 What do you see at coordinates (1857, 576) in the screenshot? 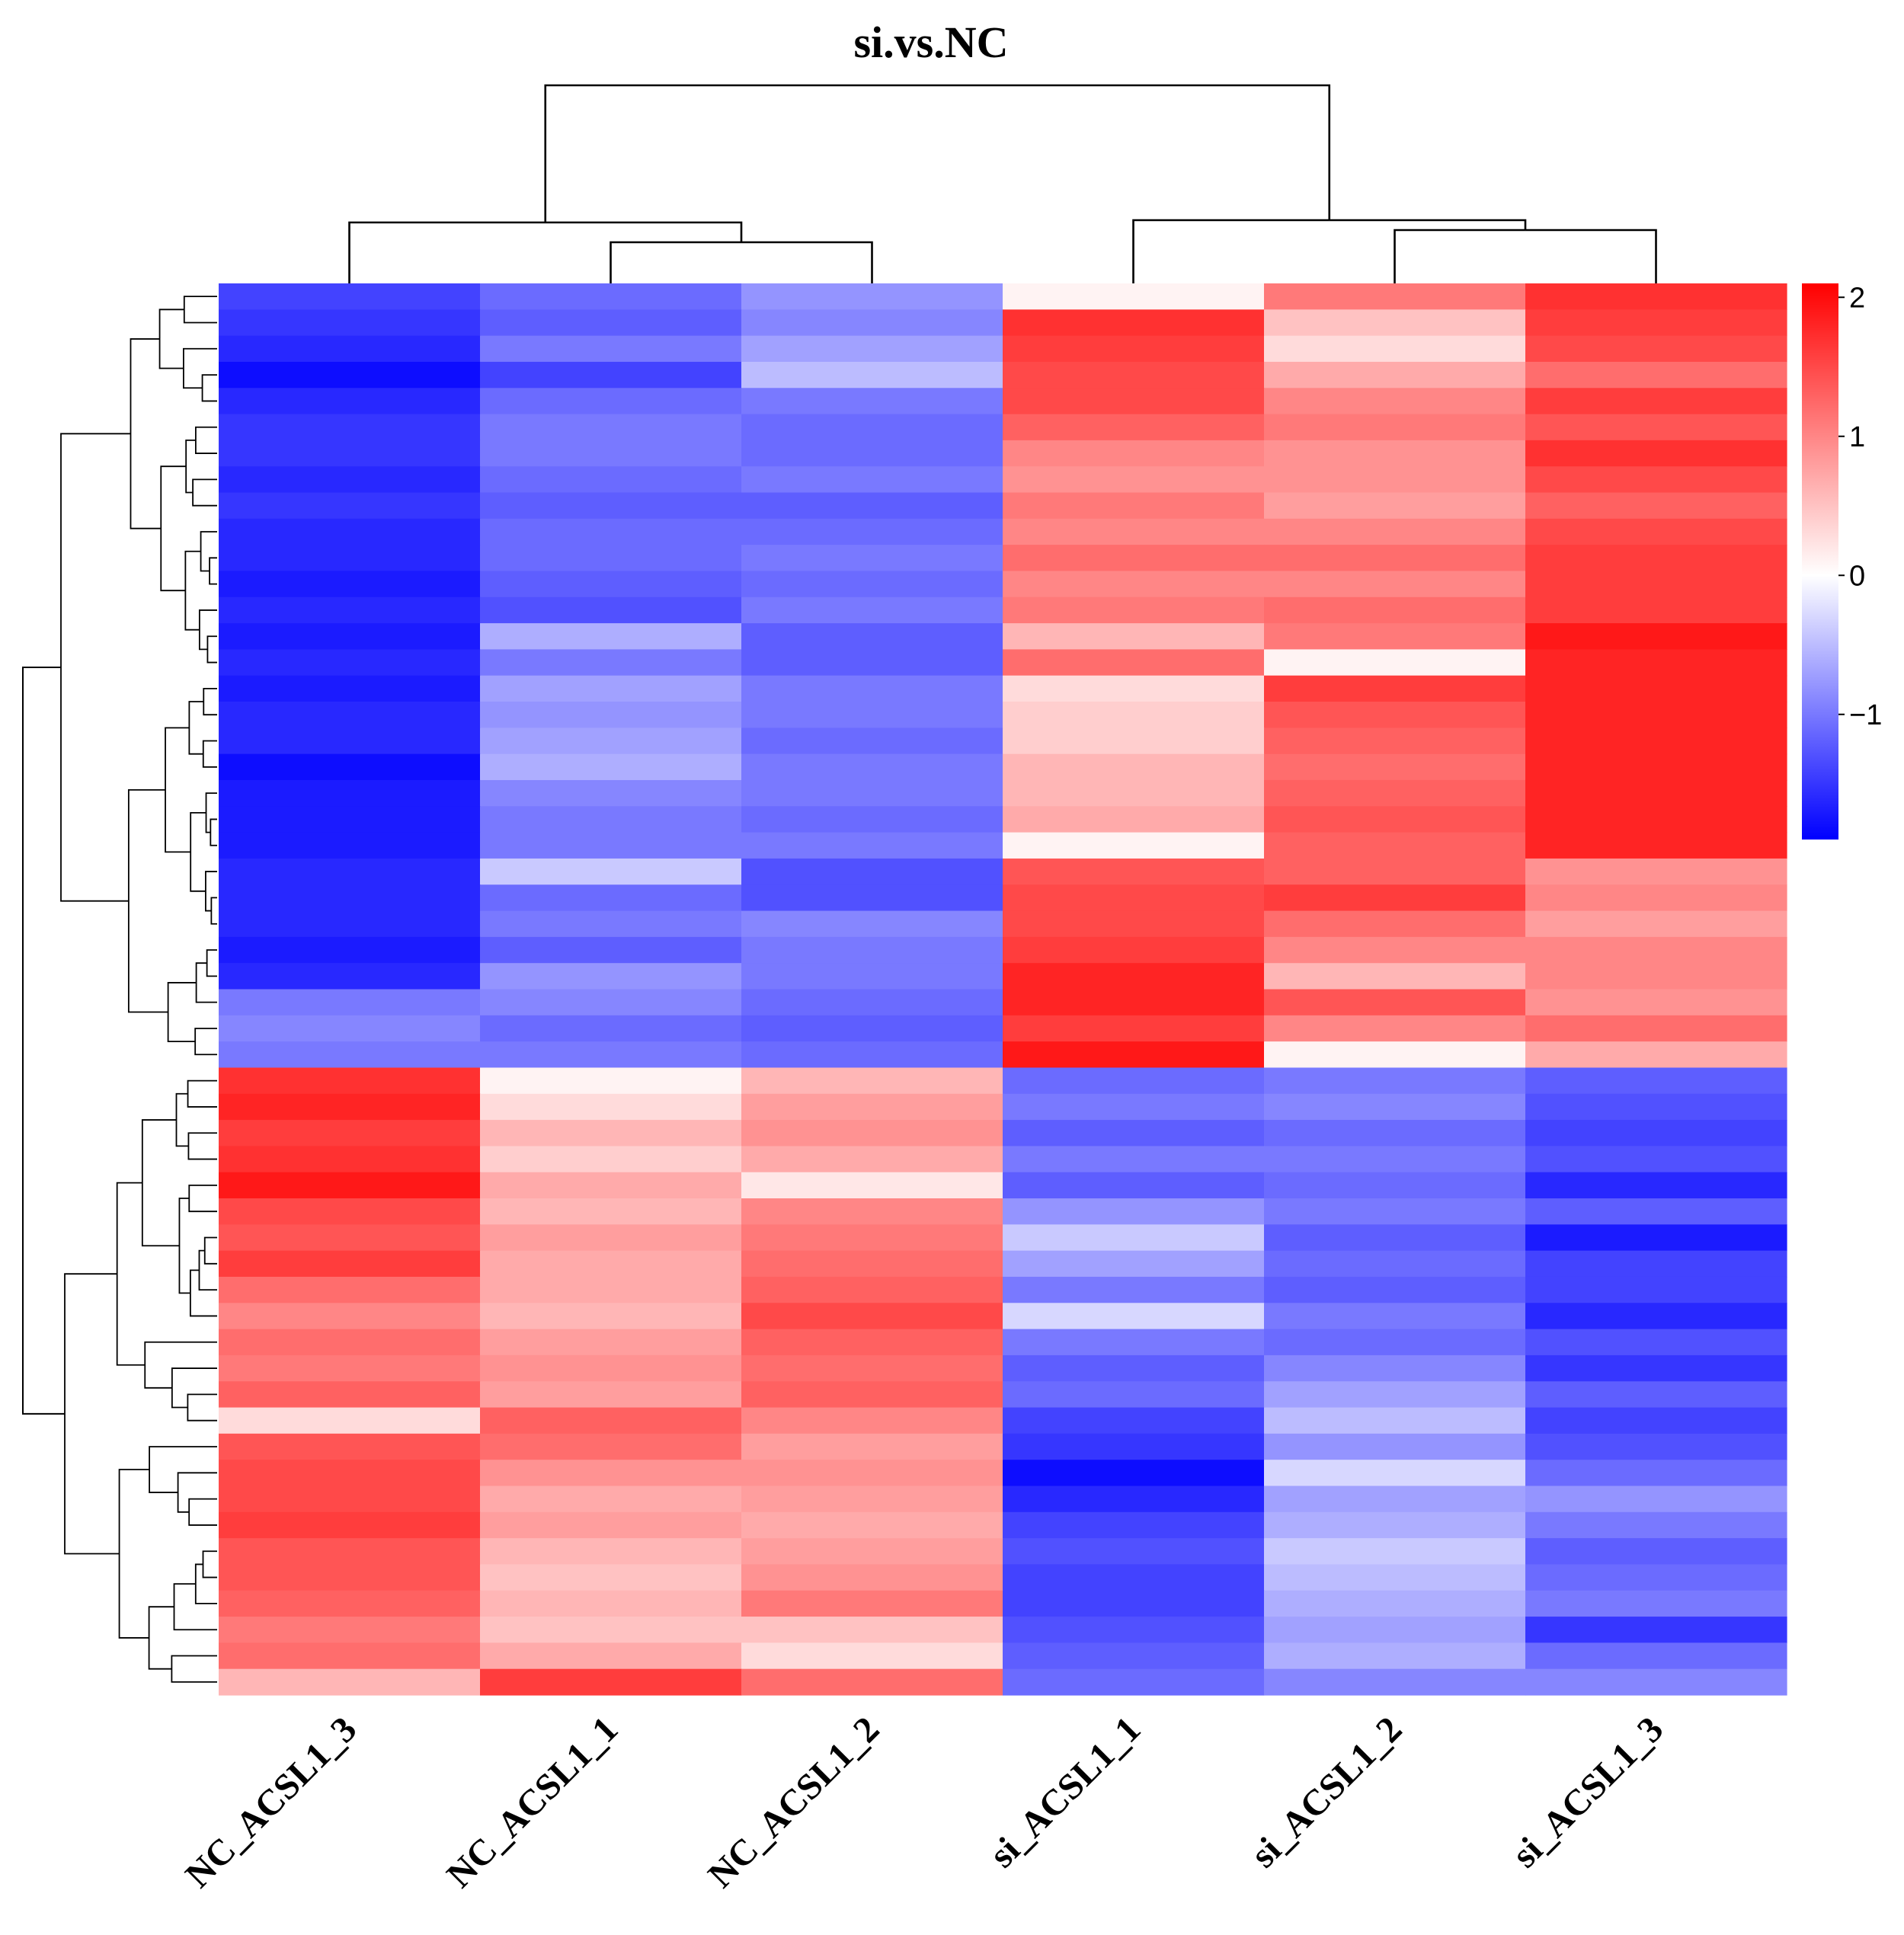
I see `legend-tick-label: 0` at bounding box center [1857, 576].